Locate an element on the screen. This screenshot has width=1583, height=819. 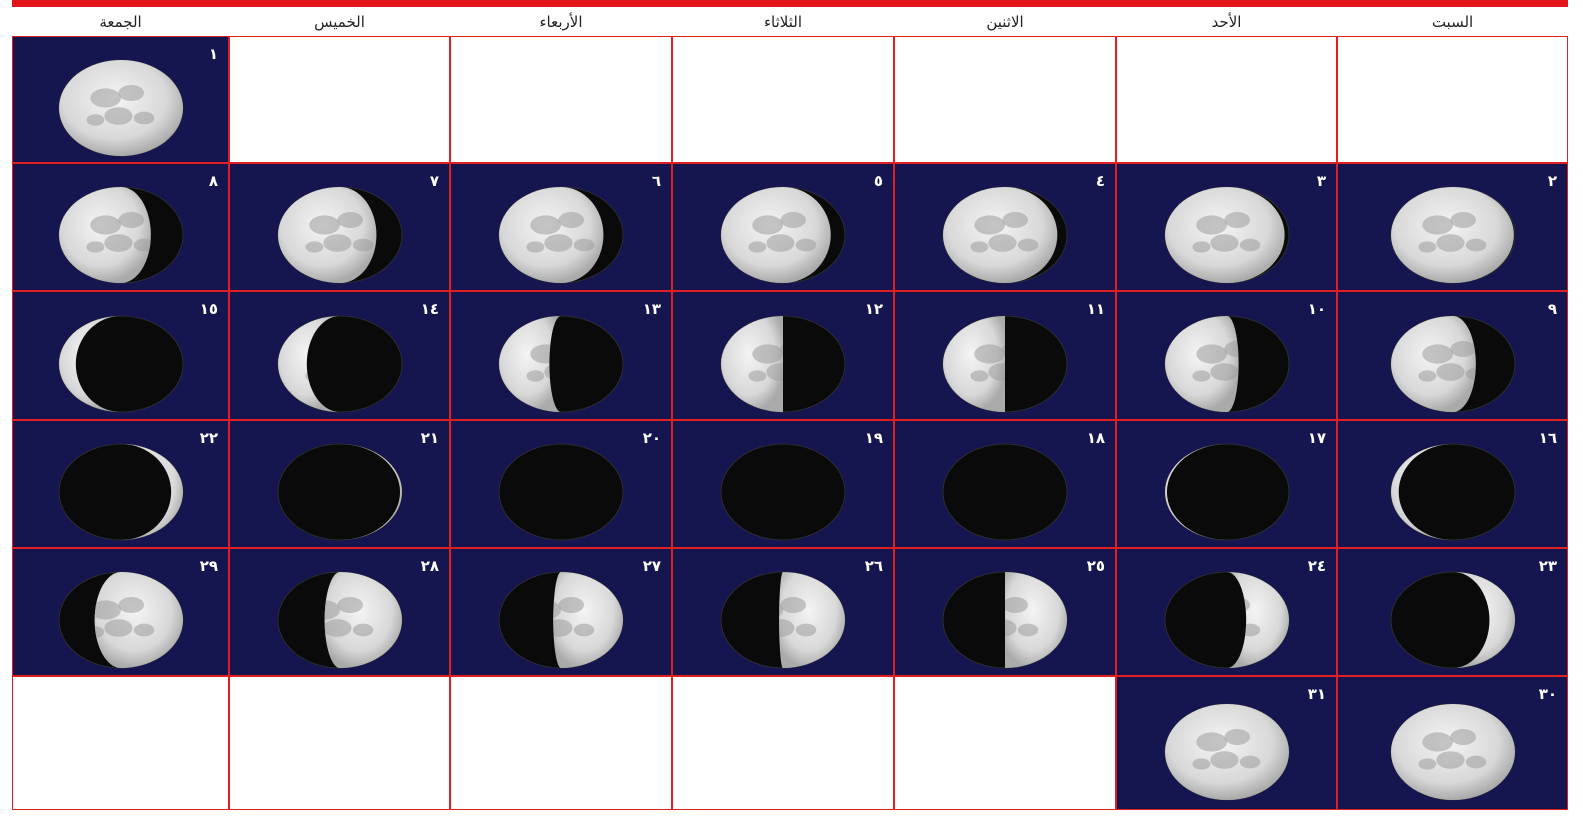
day-cell: ٢ is located at coordinates (1452, 227).